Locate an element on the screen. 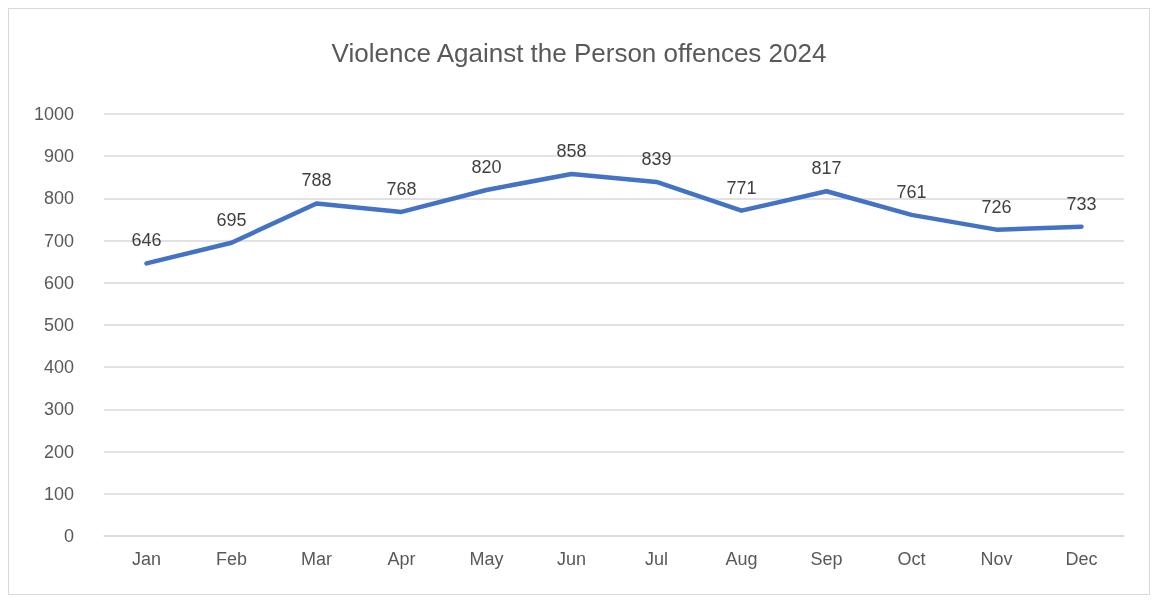  data-label: 733 is located at coordinates (1081, 203).